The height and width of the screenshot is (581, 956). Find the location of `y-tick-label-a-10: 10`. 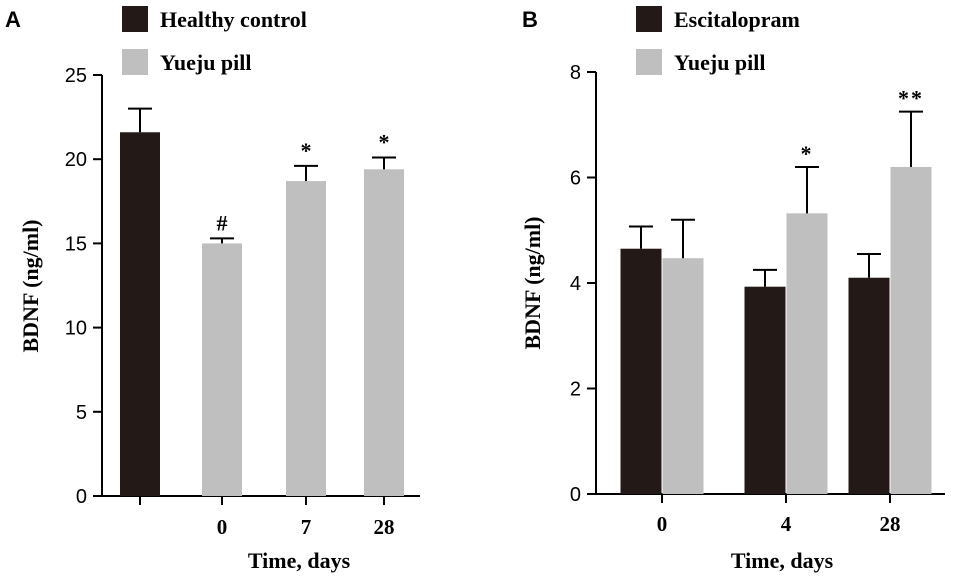

y-tick-label-a-10: 10 is located at coordinates (76, 329).